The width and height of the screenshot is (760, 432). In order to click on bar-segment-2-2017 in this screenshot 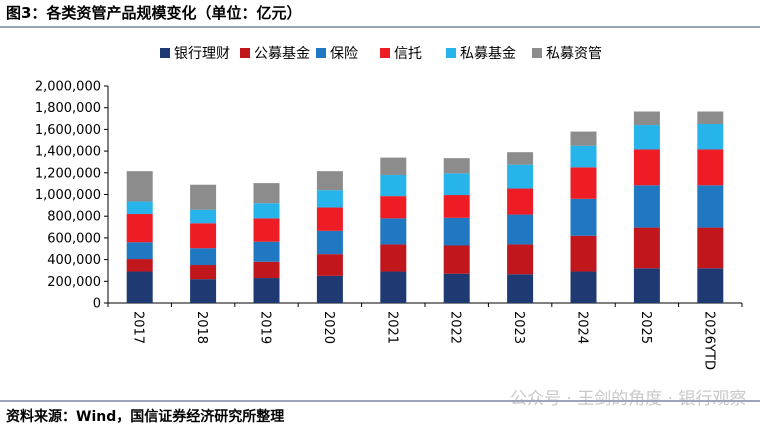, I will do `click(139, 265)`.